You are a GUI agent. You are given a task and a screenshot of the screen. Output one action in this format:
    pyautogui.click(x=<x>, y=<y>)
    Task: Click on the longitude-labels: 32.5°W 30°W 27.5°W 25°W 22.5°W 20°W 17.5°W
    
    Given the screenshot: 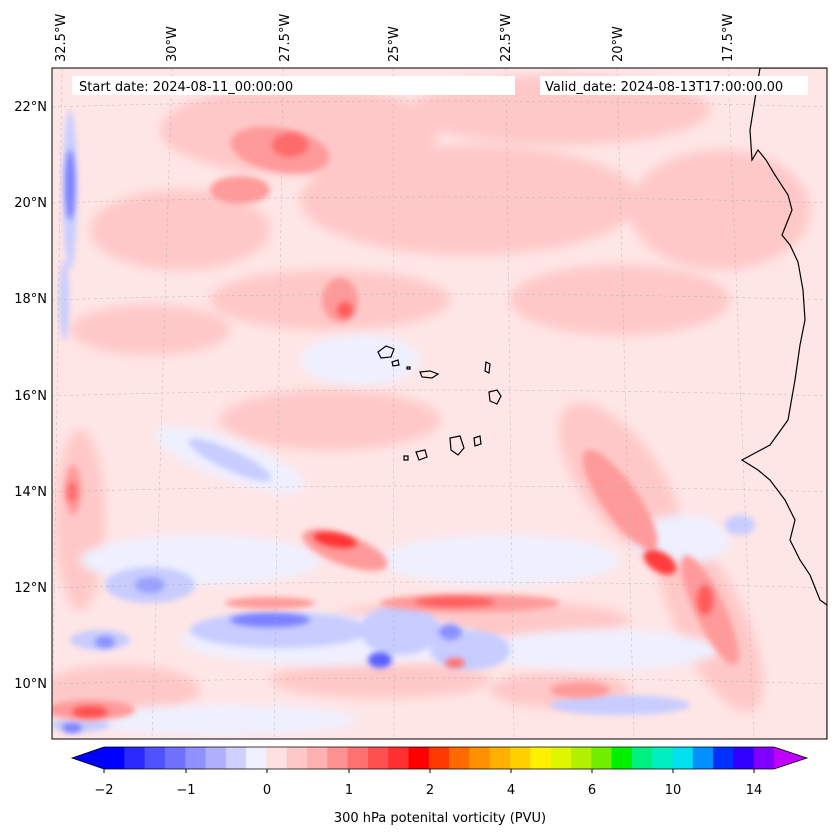 What is the action you would take?
    pyautogui.click(x=395, y=38)
    